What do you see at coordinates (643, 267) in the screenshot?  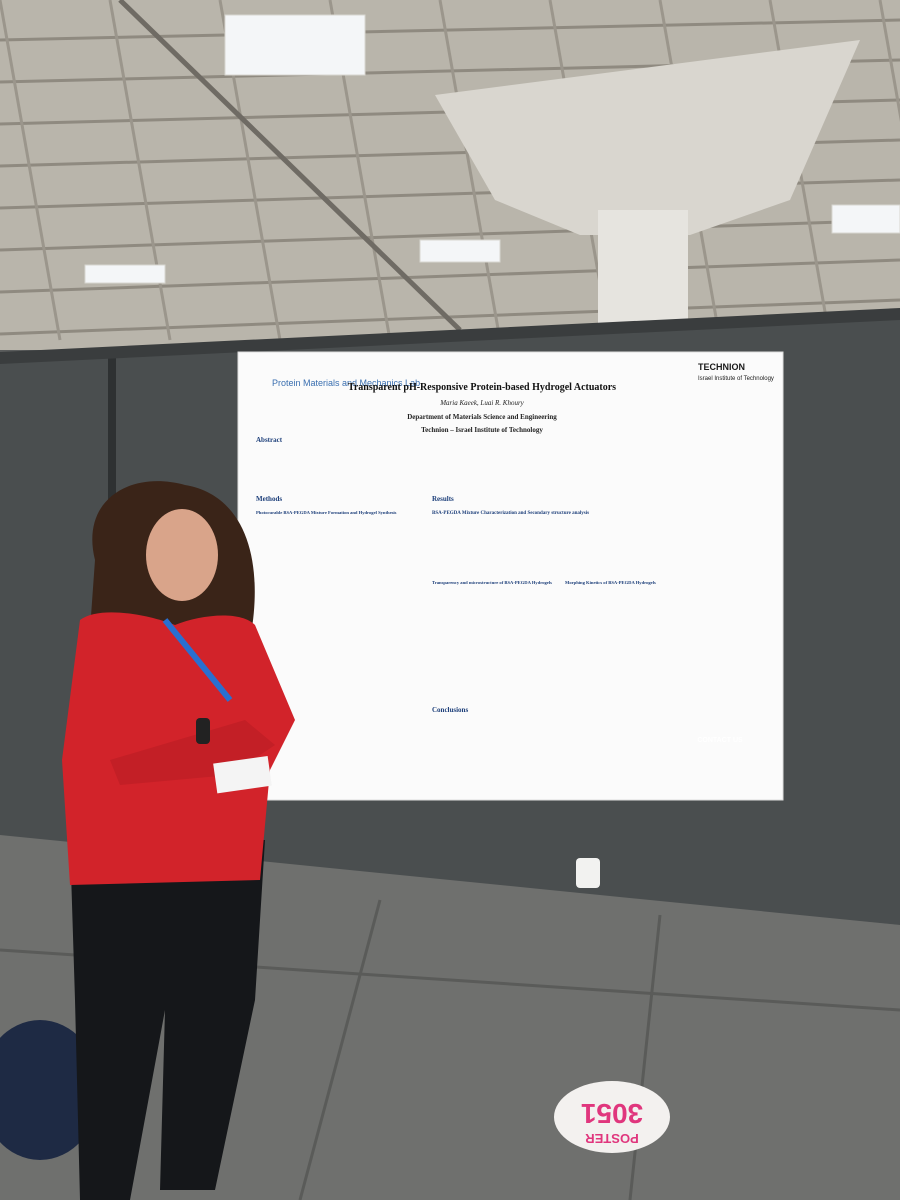 I see `column` at bounding box center [643, 267].